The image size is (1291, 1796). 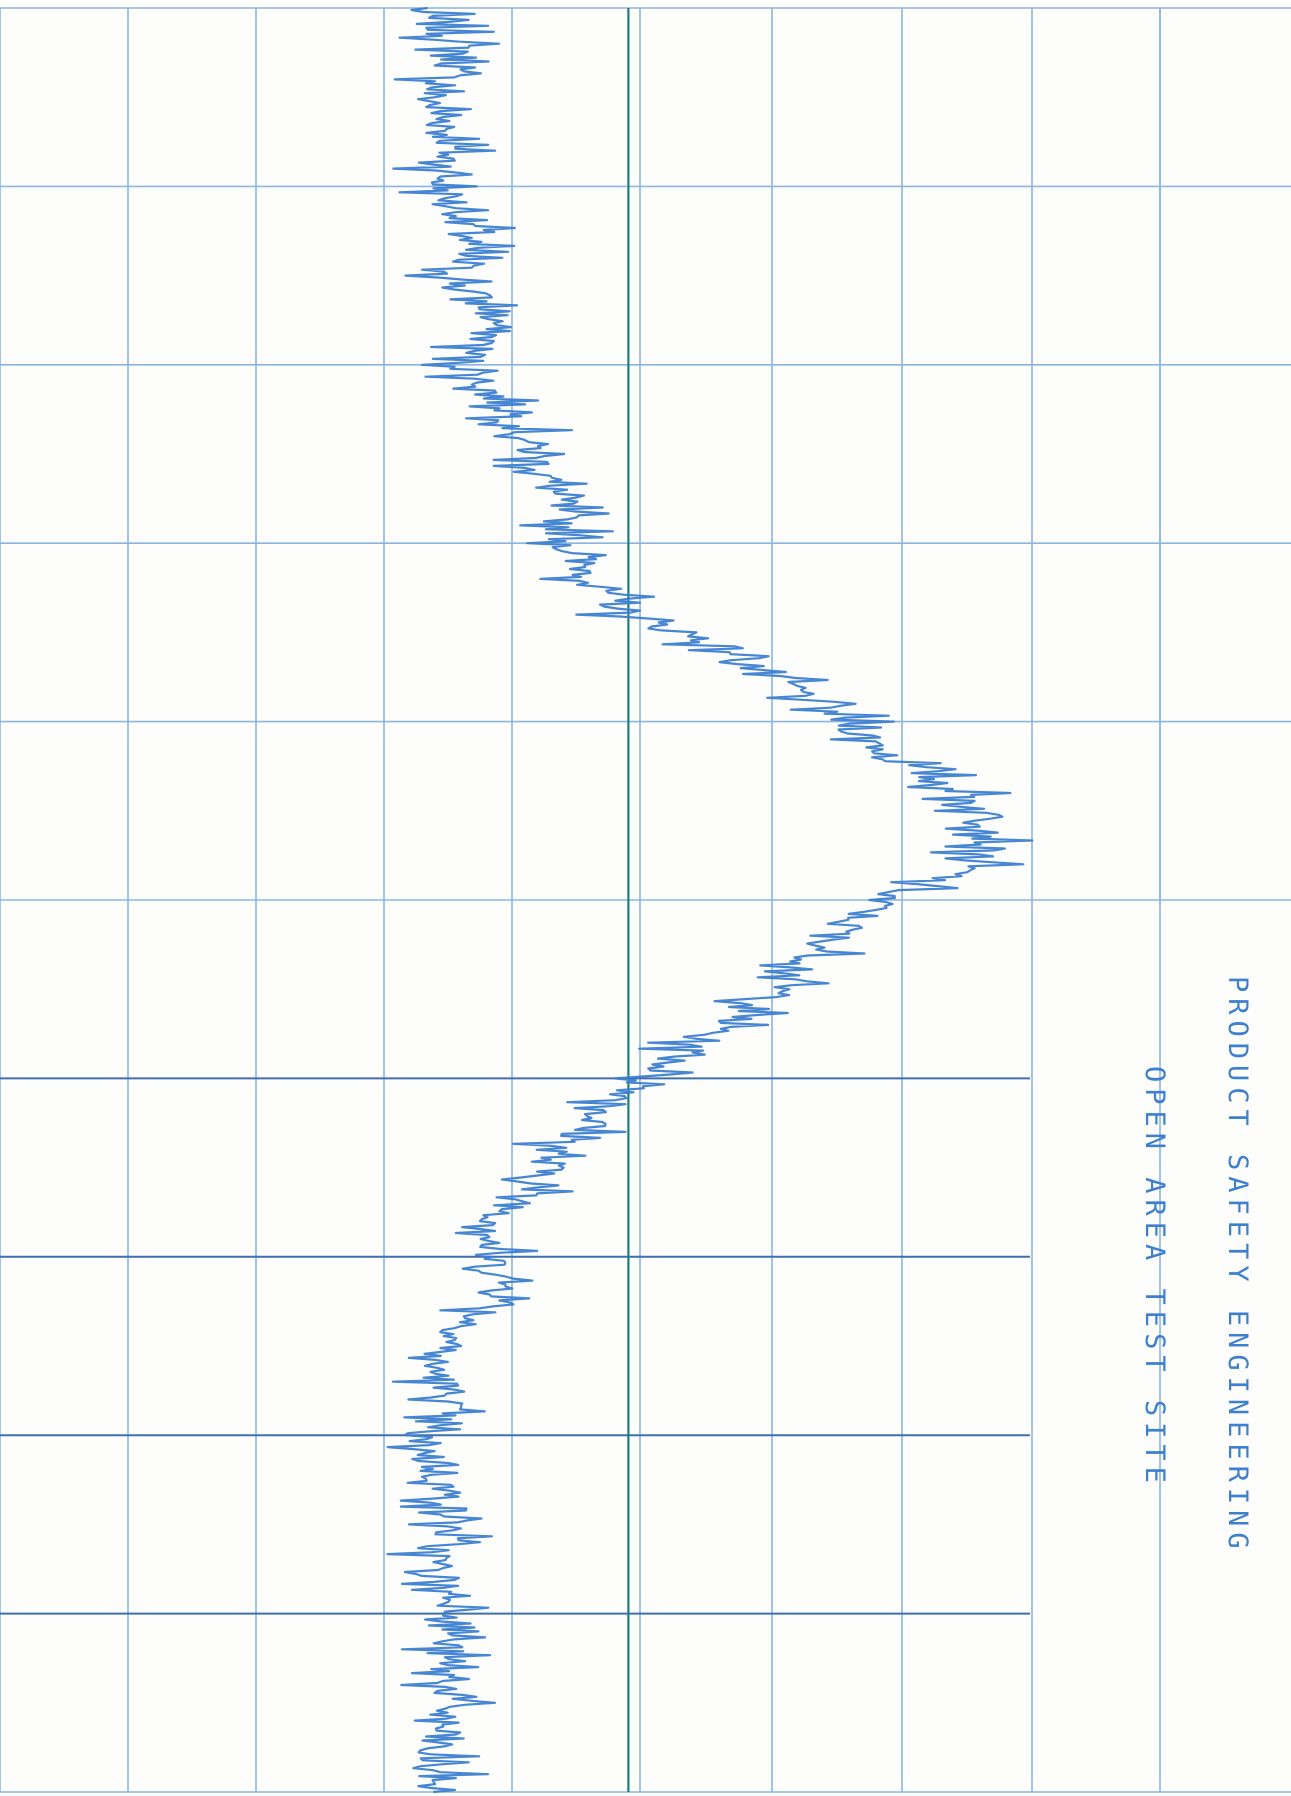 What do you see at coordinates (1237, 1265) in the screenshot?
I see `header-line-1: PRODUCT SAFETY ENGINEERING` at bounding box center [1237, 1265].